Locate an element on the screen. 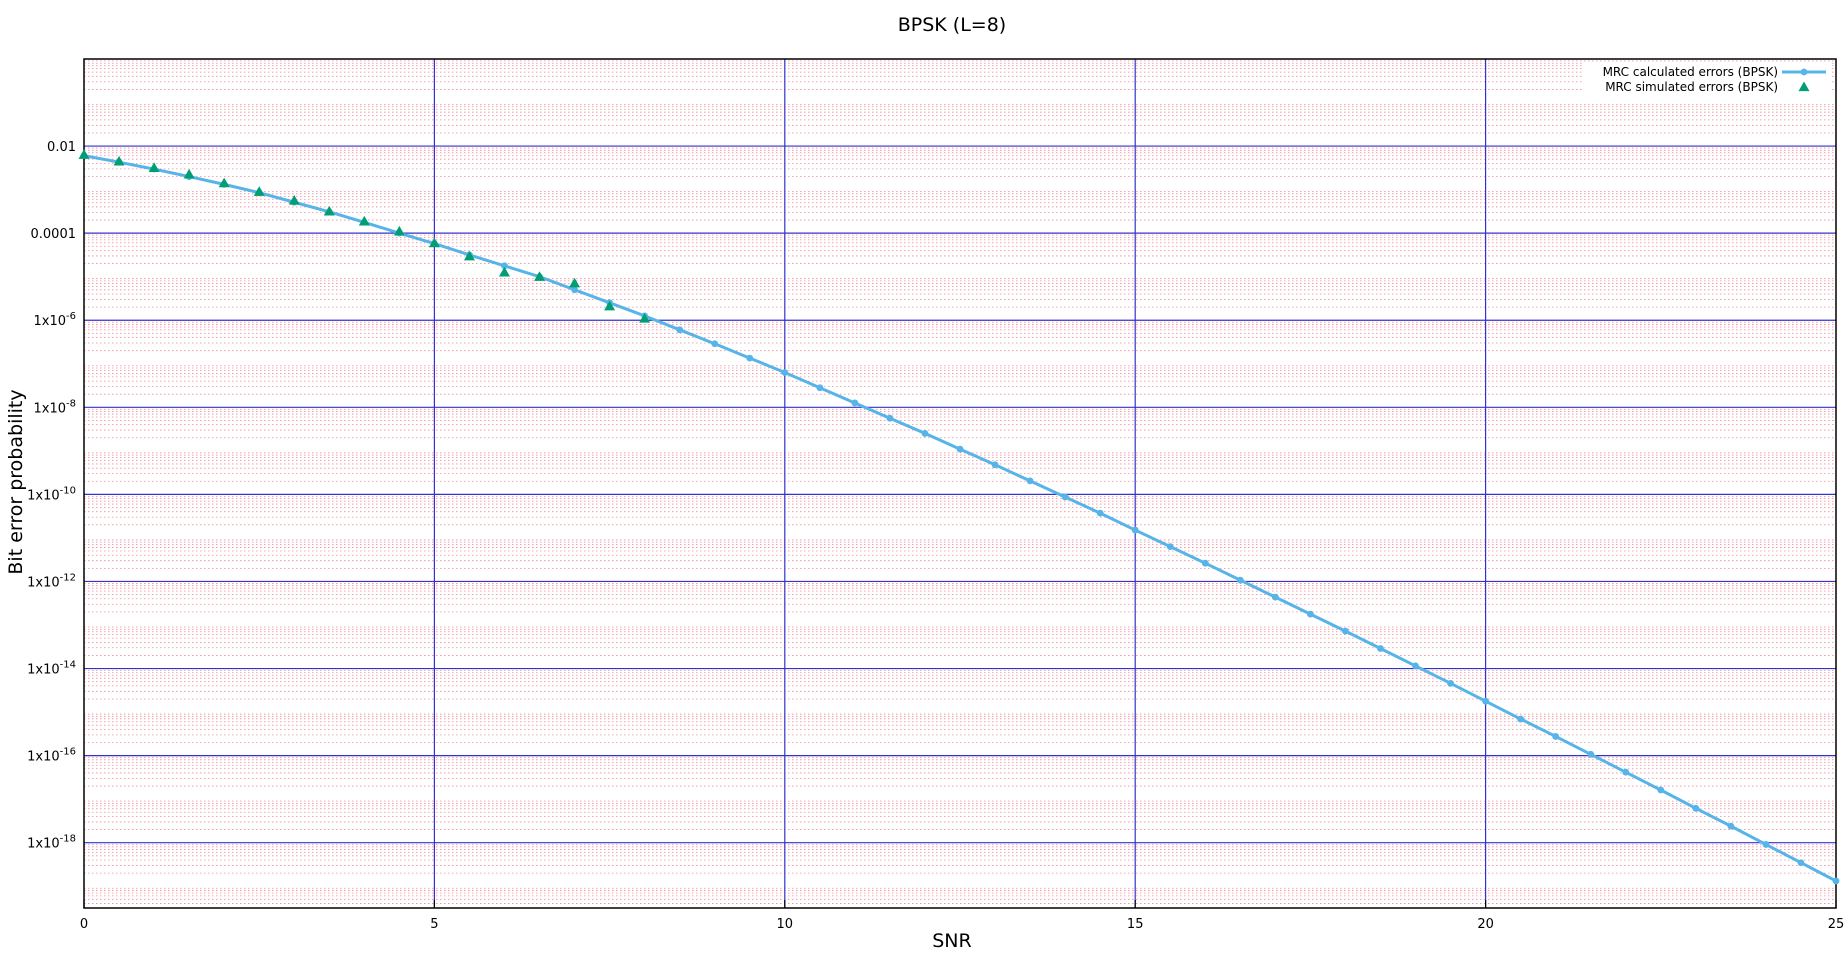 Image resolution: width=1846 pixels, height=958 pixels. y-tick-label: 1x10⁻¹⁸ is located at coordinates (51, 843).